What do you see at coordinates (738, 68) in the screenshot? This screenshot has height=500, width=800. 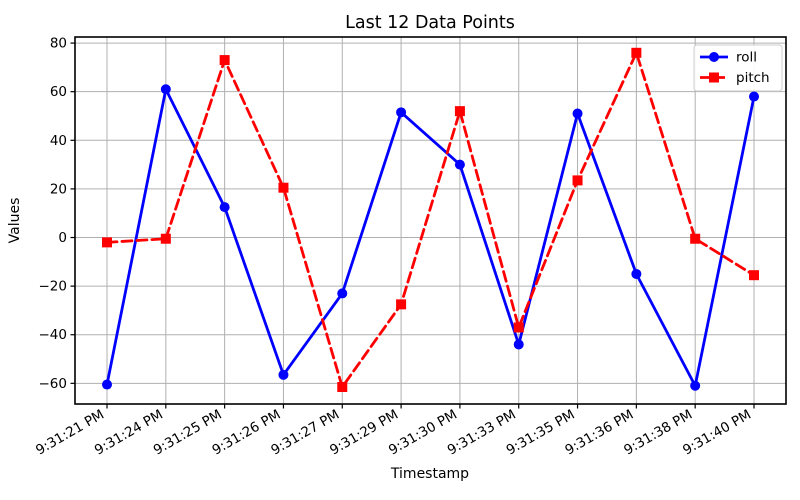 I see `legend: roll pitch` at bounding box center [738, 68].